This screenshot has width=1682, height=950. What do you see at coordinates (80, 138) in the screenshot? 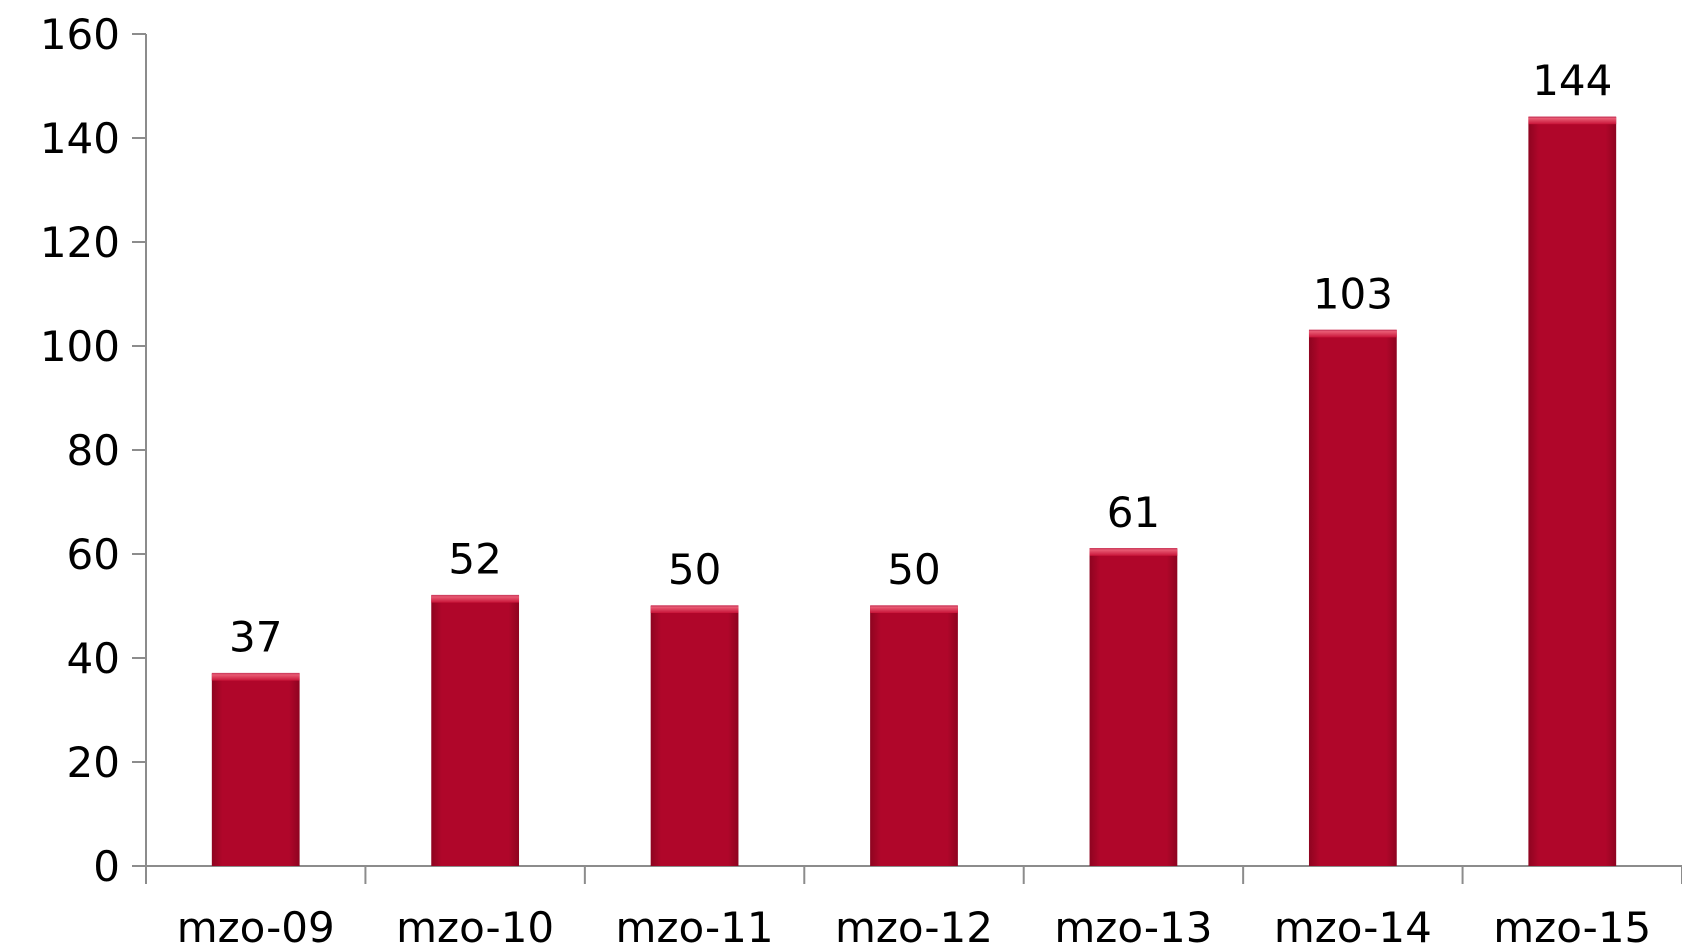
I see `y-tick-label: 140` at bounding box center [80, 138].